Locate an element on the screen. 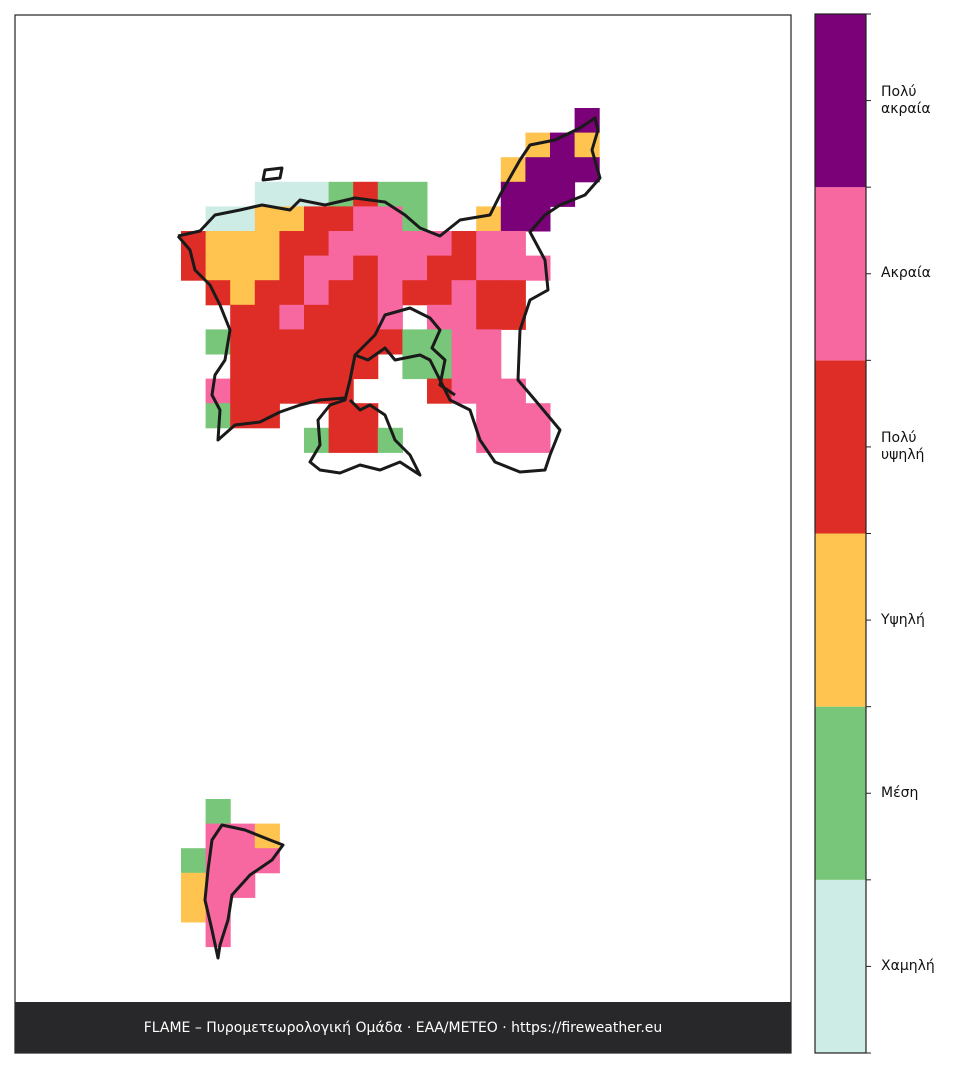 This screenshot has height=1069, width=959. colorbar-frame is located at coordinates (840, 533).